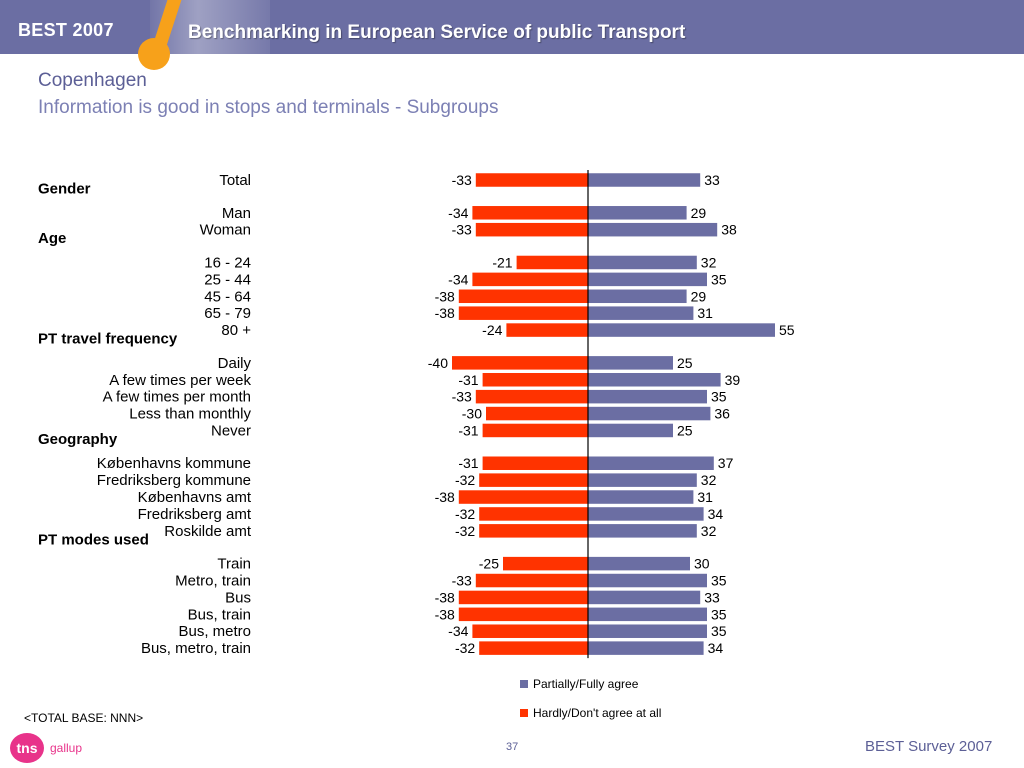 This screenshot has height=768, width=1024. What do you see at coordinates (208, 531) in the screenshot?
I see `row-label: Roskilde amt` at bounding box center [208, 531].